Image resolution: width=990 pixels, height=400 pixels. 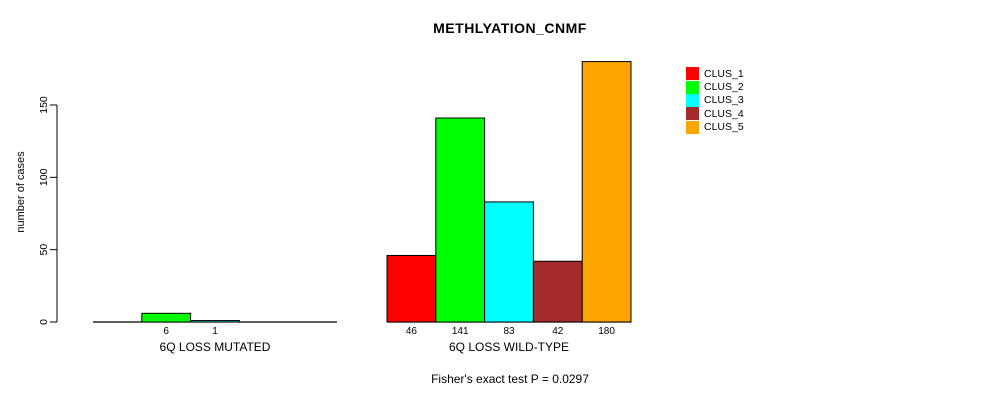 I want to click on legend: CLUS_1 CLUS_2 CLUS_3 CLUS_4 CLUS_5, so click(x=715, y=100).